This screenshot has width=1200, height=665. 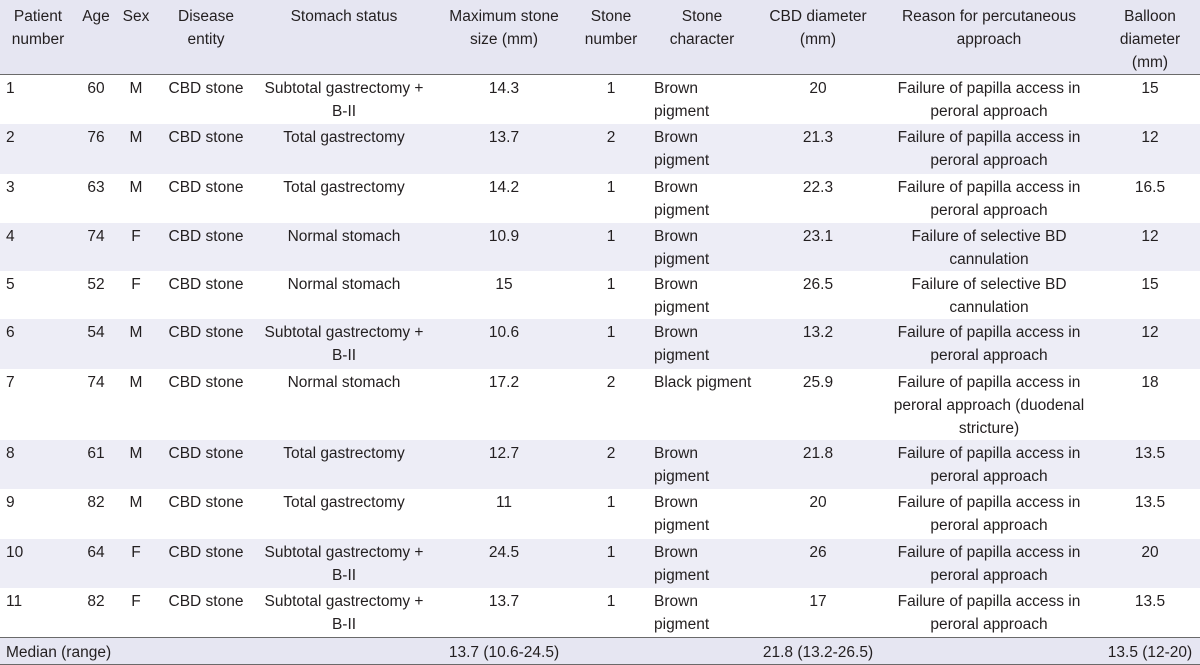 I want to click on cell-cbd-diameter: 22.3, so click(x=818, y=187).